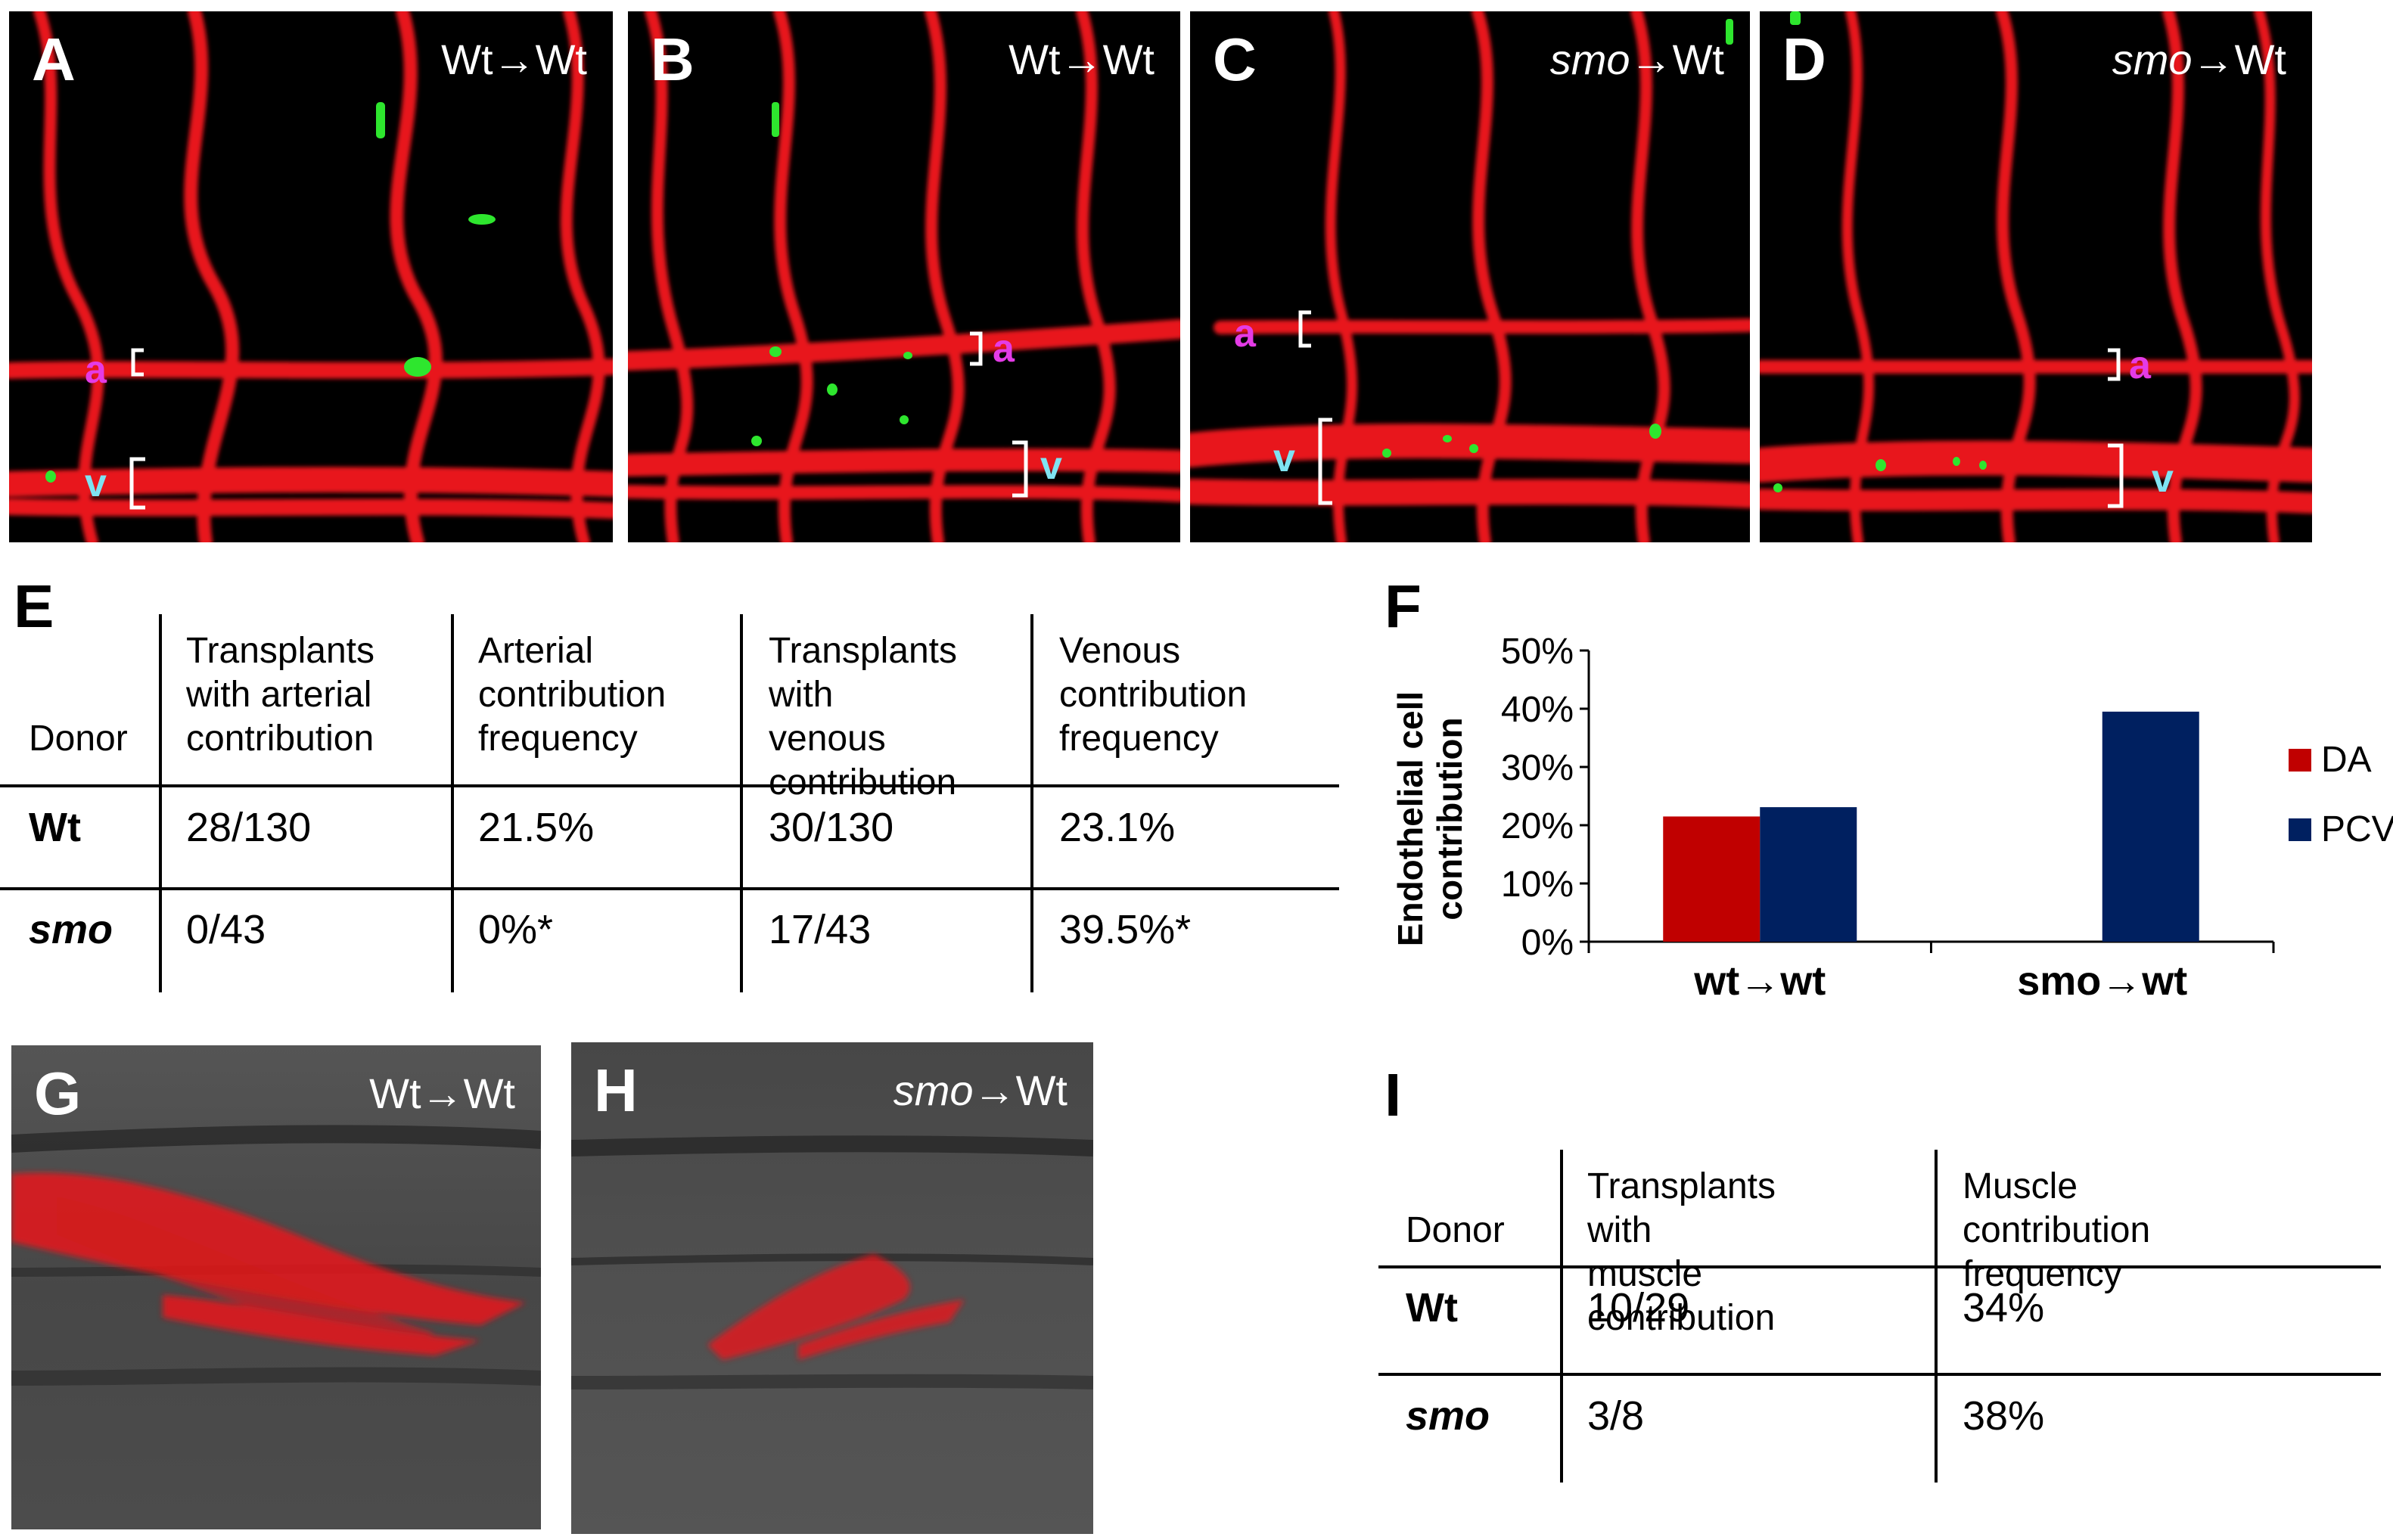 This screenshot has height=1540, width=2393. I want to click on micrograph-a, so click(311, 276).